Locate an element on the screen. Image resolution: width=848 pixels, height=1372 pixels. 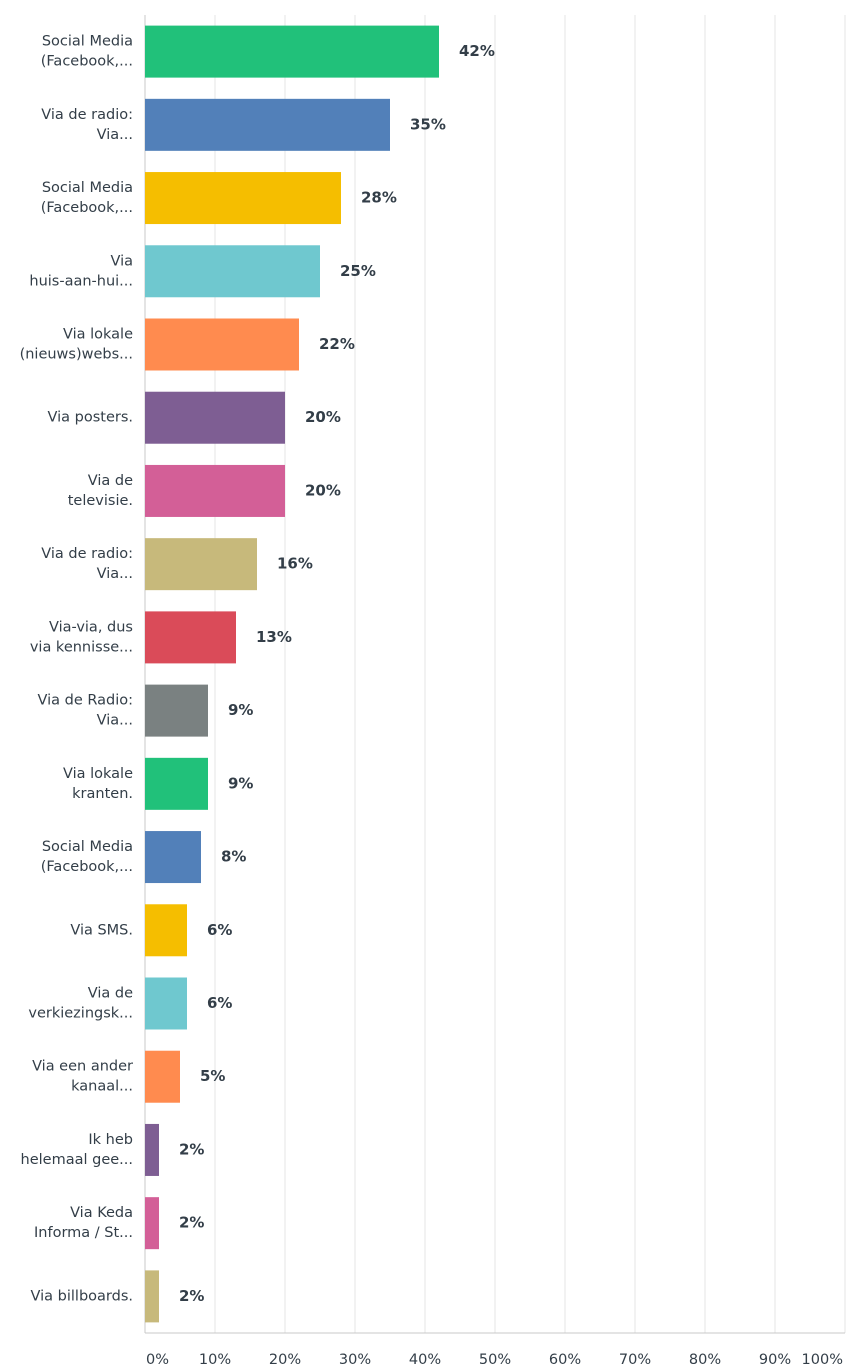
value-label: 22% is located at coordinates (337, 344).